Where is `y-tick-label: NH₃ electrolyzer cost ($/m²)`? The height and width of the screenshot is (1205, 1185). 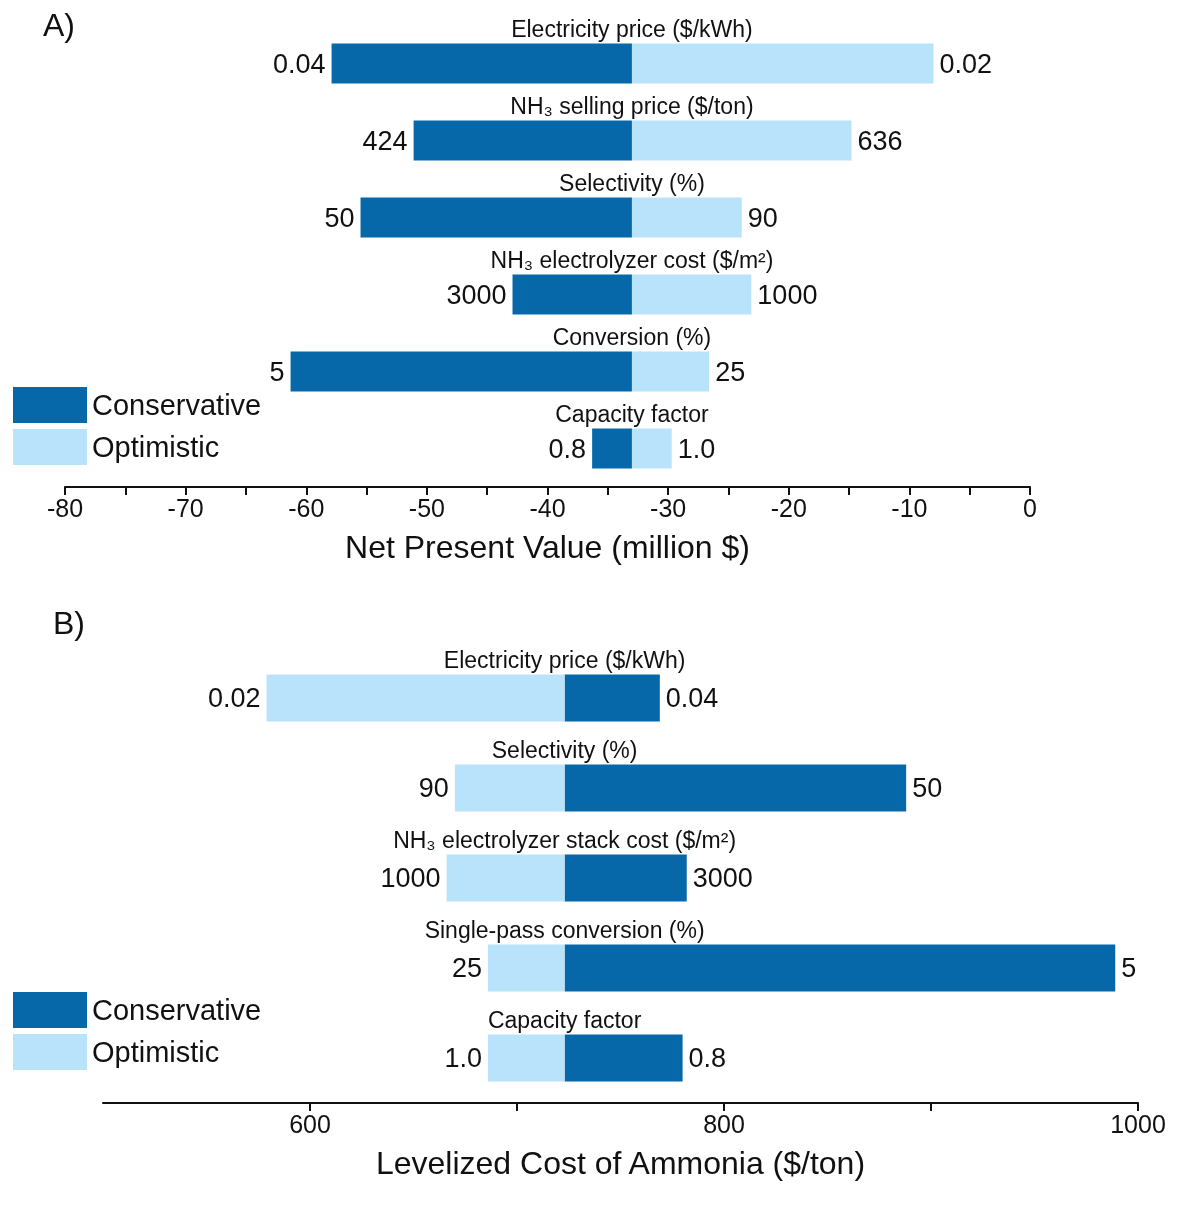
y-tick-label: NH₃ electrolyzer cost ($/m²) is located at coordinates (632, 259).